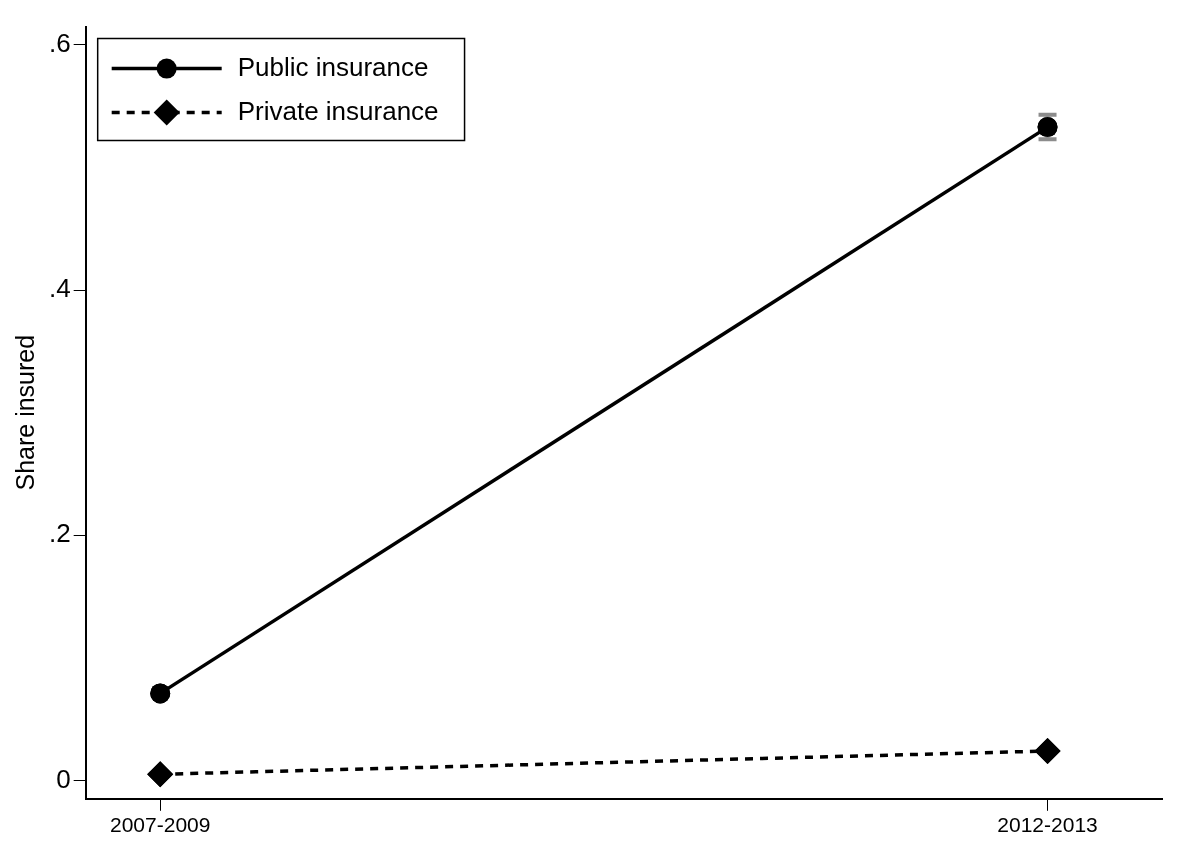 This screenshot has width=1183, height=850. Describe the element at coordinates (338, 110) in the screenshot. I see `legend-label: Private insurance` at that location.